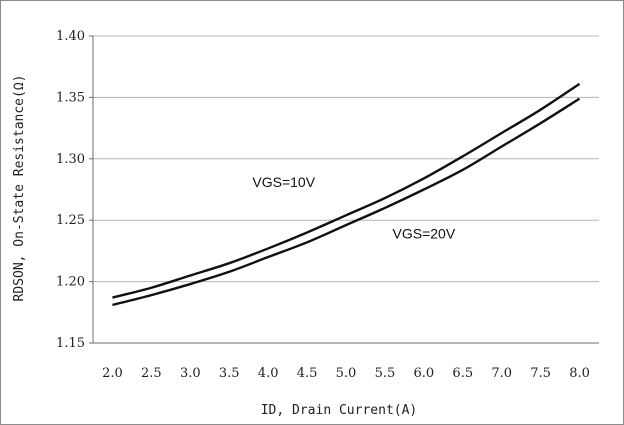  I want to click on series-label-vgs-20v: VGS=20V, so click(424, 234).